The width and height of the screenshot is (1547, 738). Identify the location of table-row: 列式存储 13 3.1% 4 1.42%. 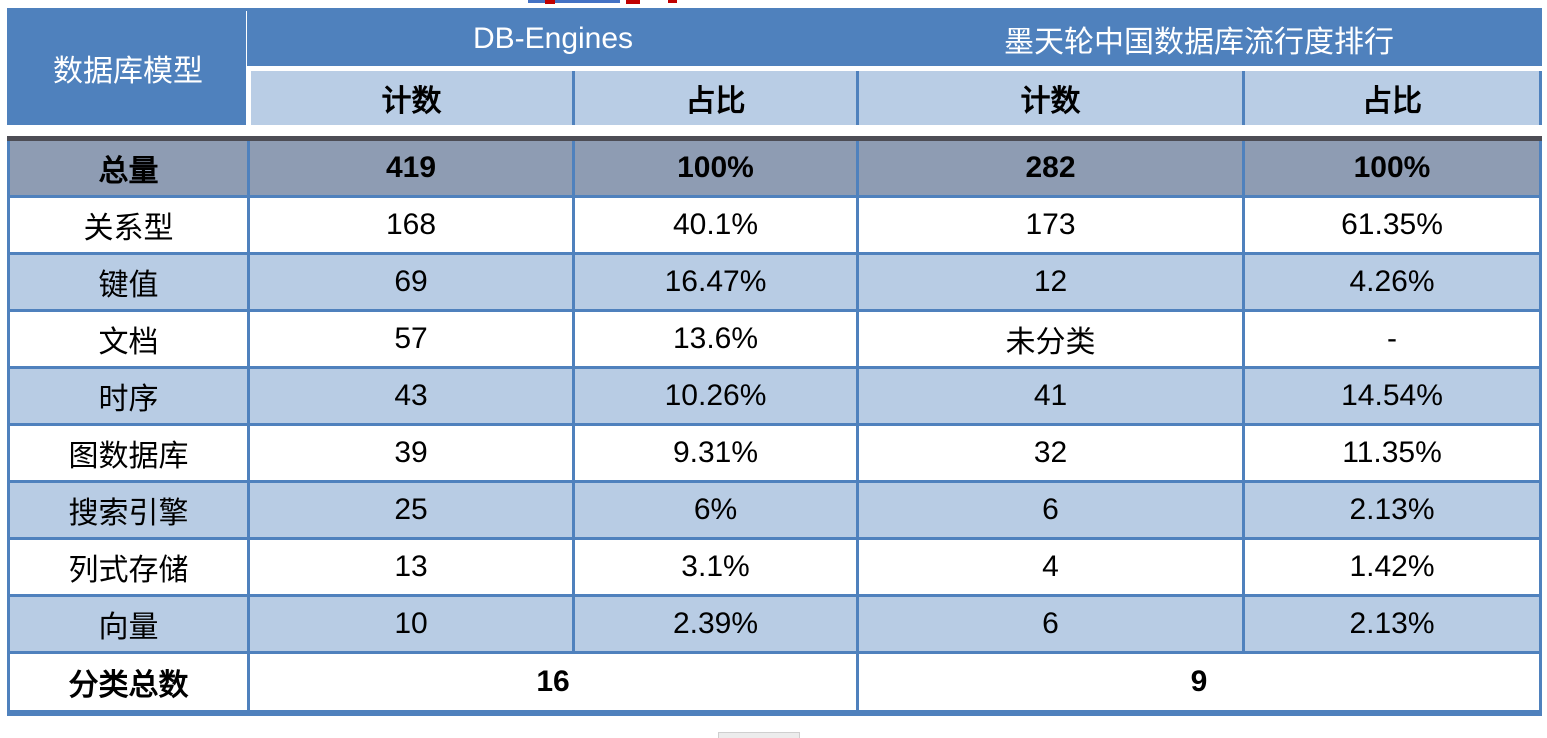
(774, 567).